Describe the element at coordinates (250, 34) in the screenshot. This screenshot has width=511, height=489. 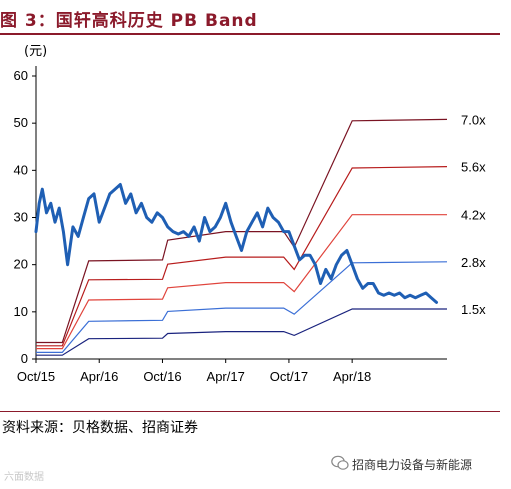
I see `title-divider` at that location.